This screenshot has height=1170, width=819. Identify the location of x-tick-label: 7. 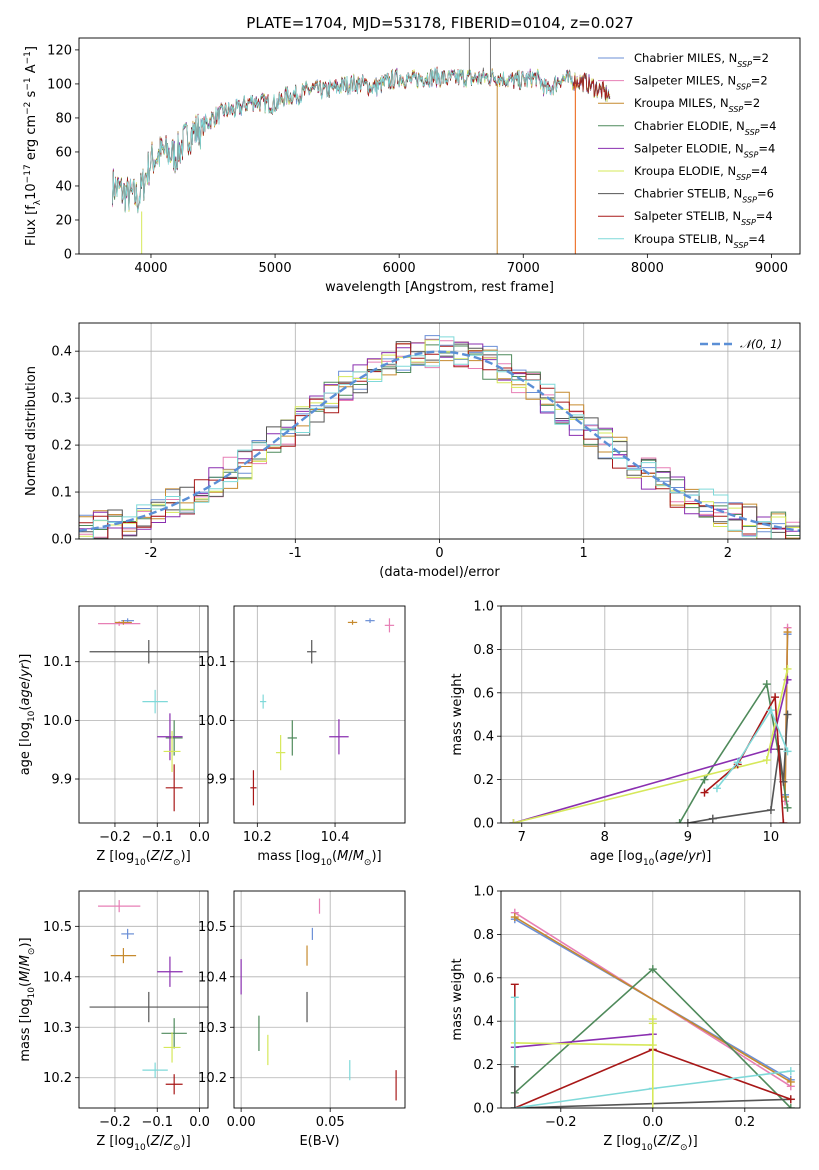
(522, 837).